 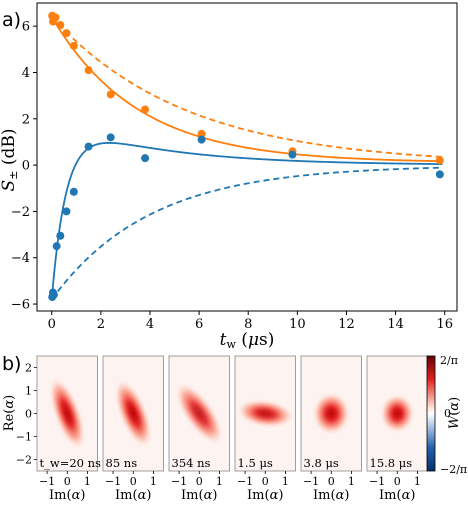 I want to click on panel-b-label: b), so click(x=11, y=364).